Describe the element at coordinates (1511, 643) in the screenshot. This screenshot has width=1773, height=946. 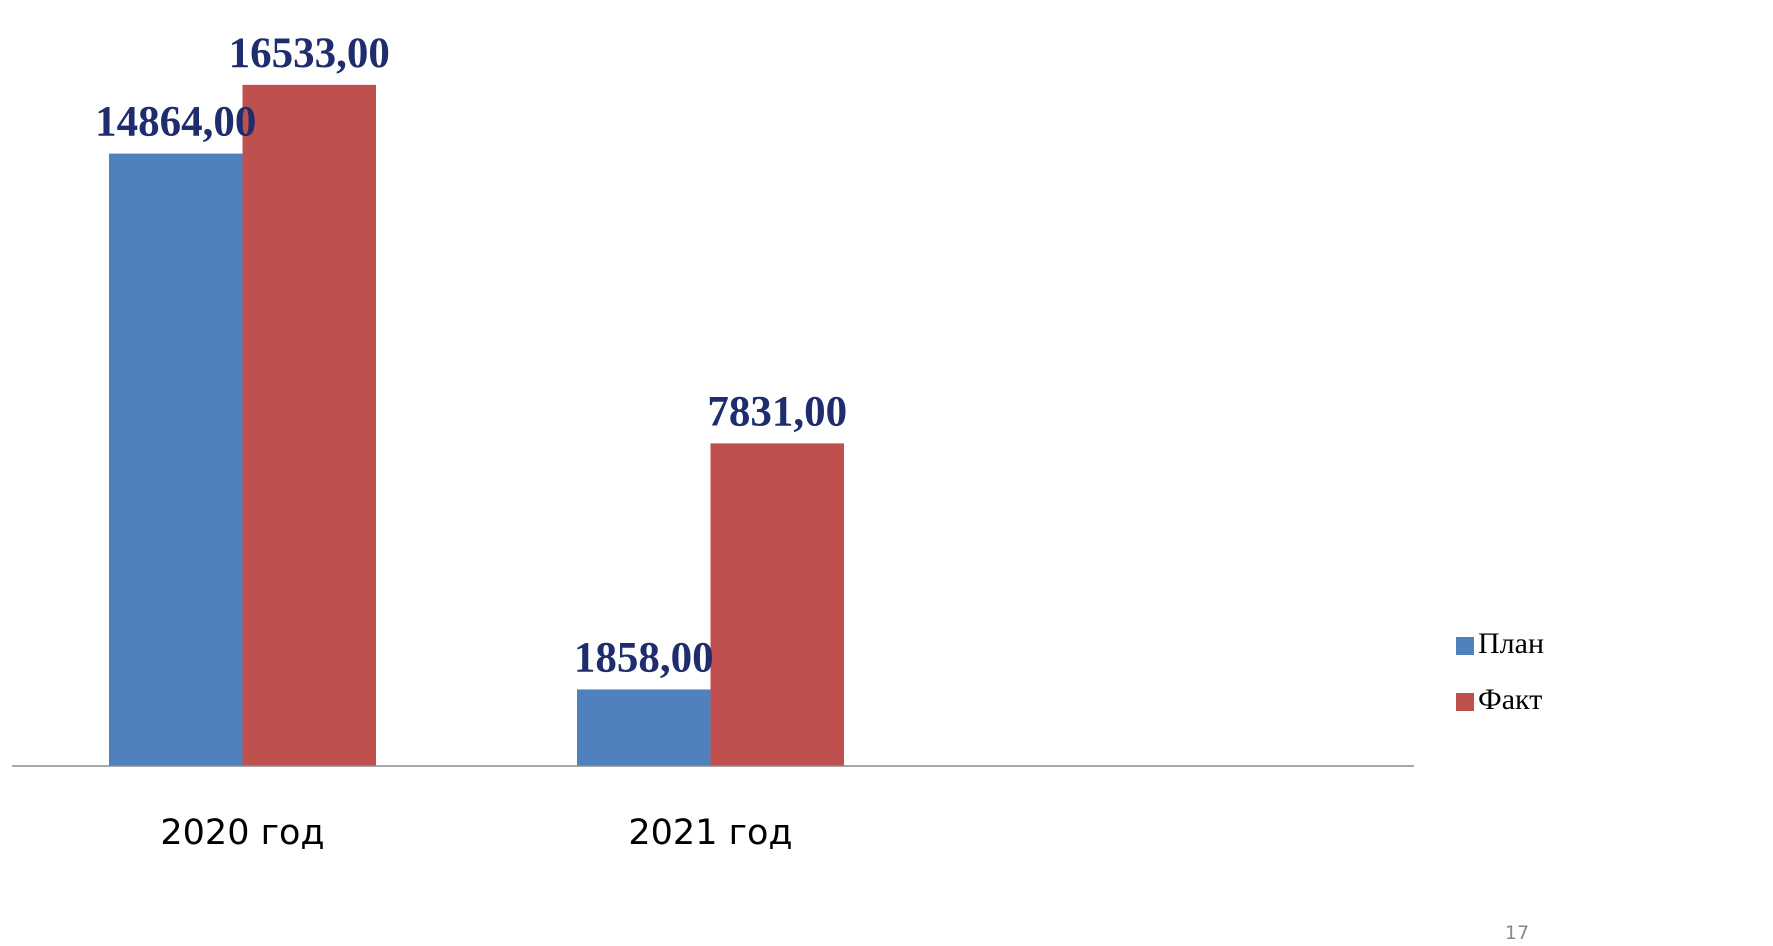
I see `legend-label: План` at that location.